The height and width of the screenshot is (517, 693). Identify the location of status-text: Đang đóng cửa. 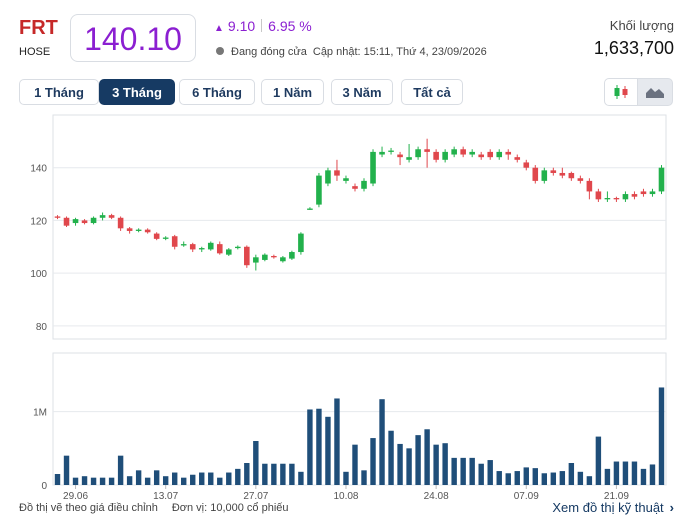
(269, 52).